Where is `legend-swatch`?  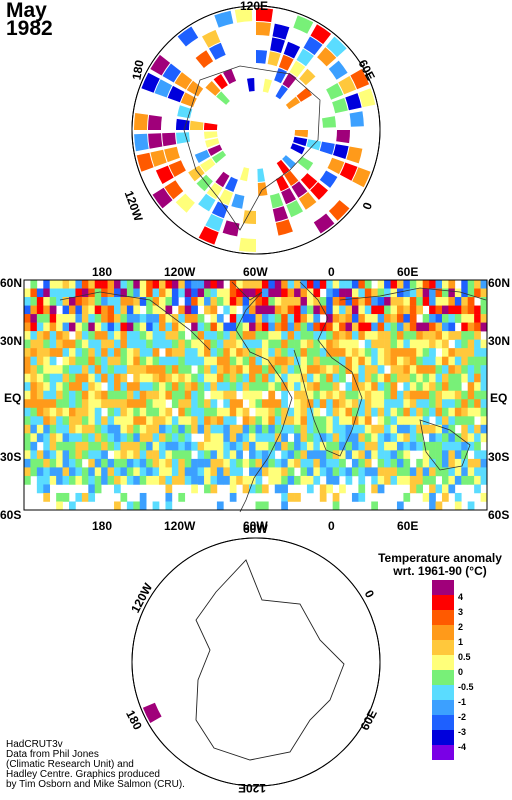 legend-swatch is located at coordinates (443, 647).